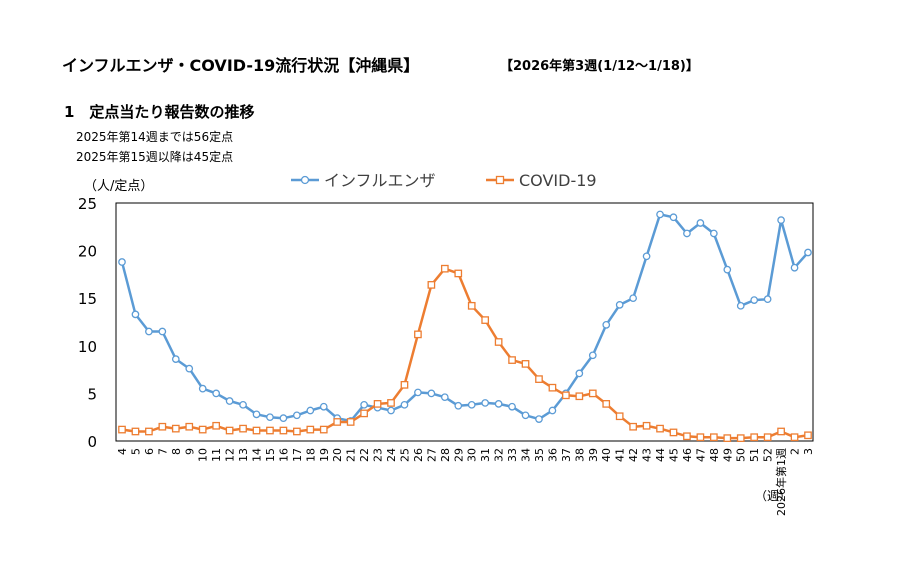  I want to click on sentinel-note-2: 2025年第15週以降は45定点, so click(155, 157).